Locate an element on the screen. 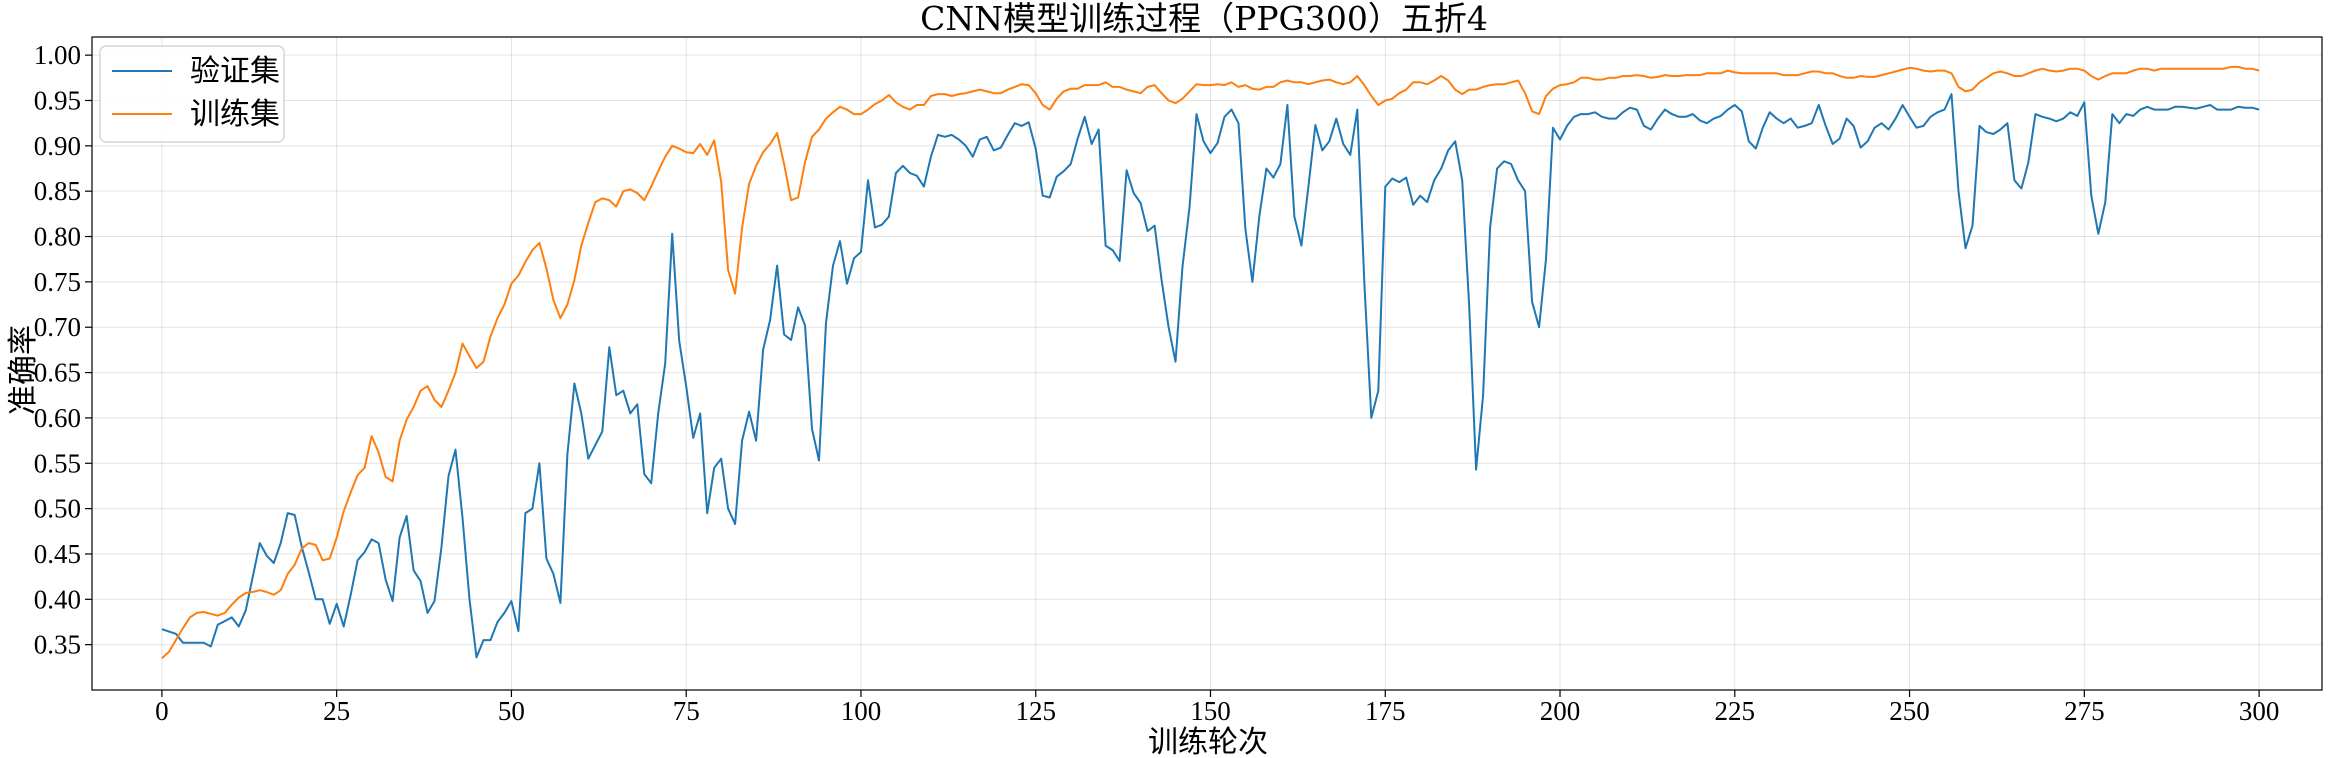  chart-title: CNN模型训练过程（PPG300）五折4 is located at coordinates (1204, 19).